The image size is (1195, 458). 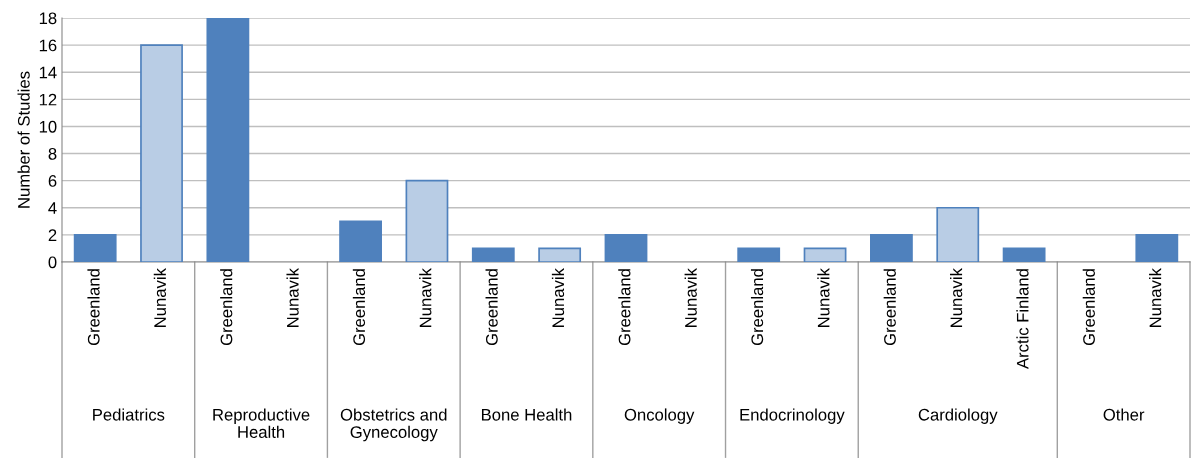 I want to click on text: Bone Health, so click(x=526, y=414).